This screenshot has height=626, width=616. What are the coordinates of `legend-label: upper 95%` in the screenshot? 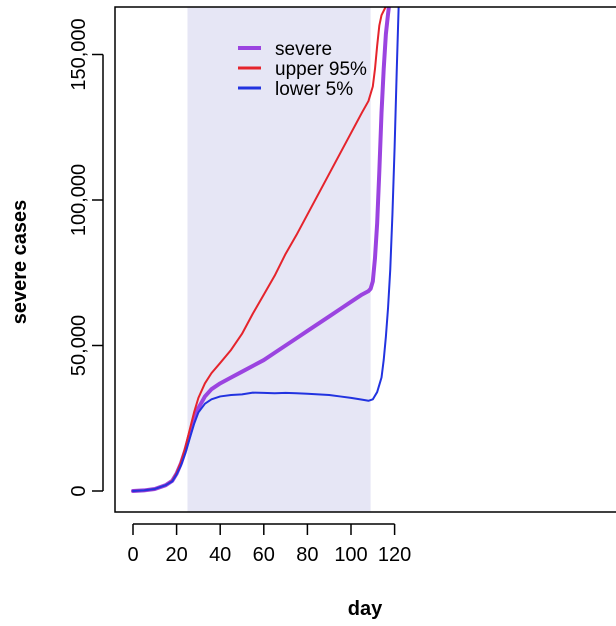 It's located at (321, 69).